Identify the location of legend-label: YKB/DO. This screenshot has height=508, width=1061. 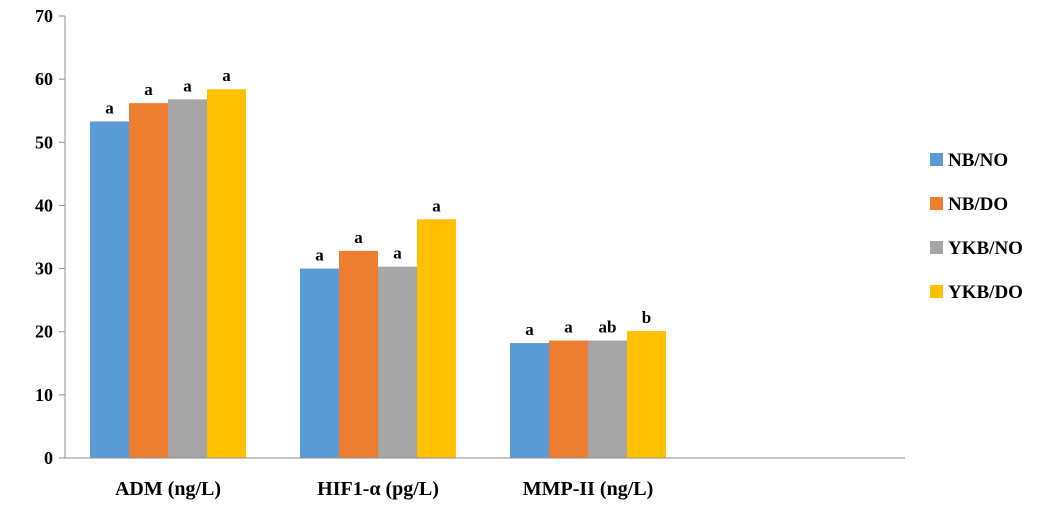
(985, 292).